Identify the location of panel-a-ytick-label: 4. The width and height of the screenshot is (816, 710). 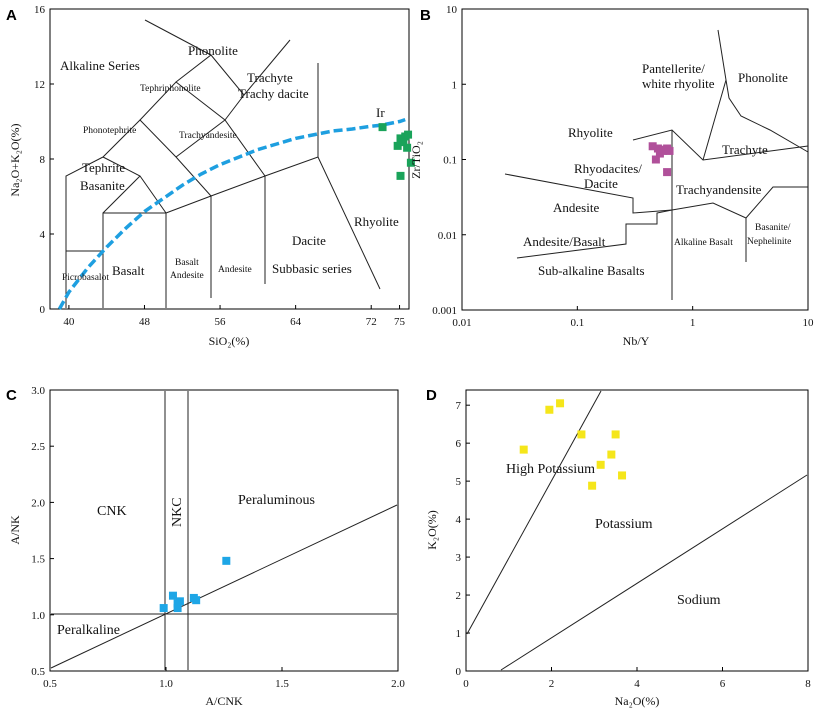
(43, 235).